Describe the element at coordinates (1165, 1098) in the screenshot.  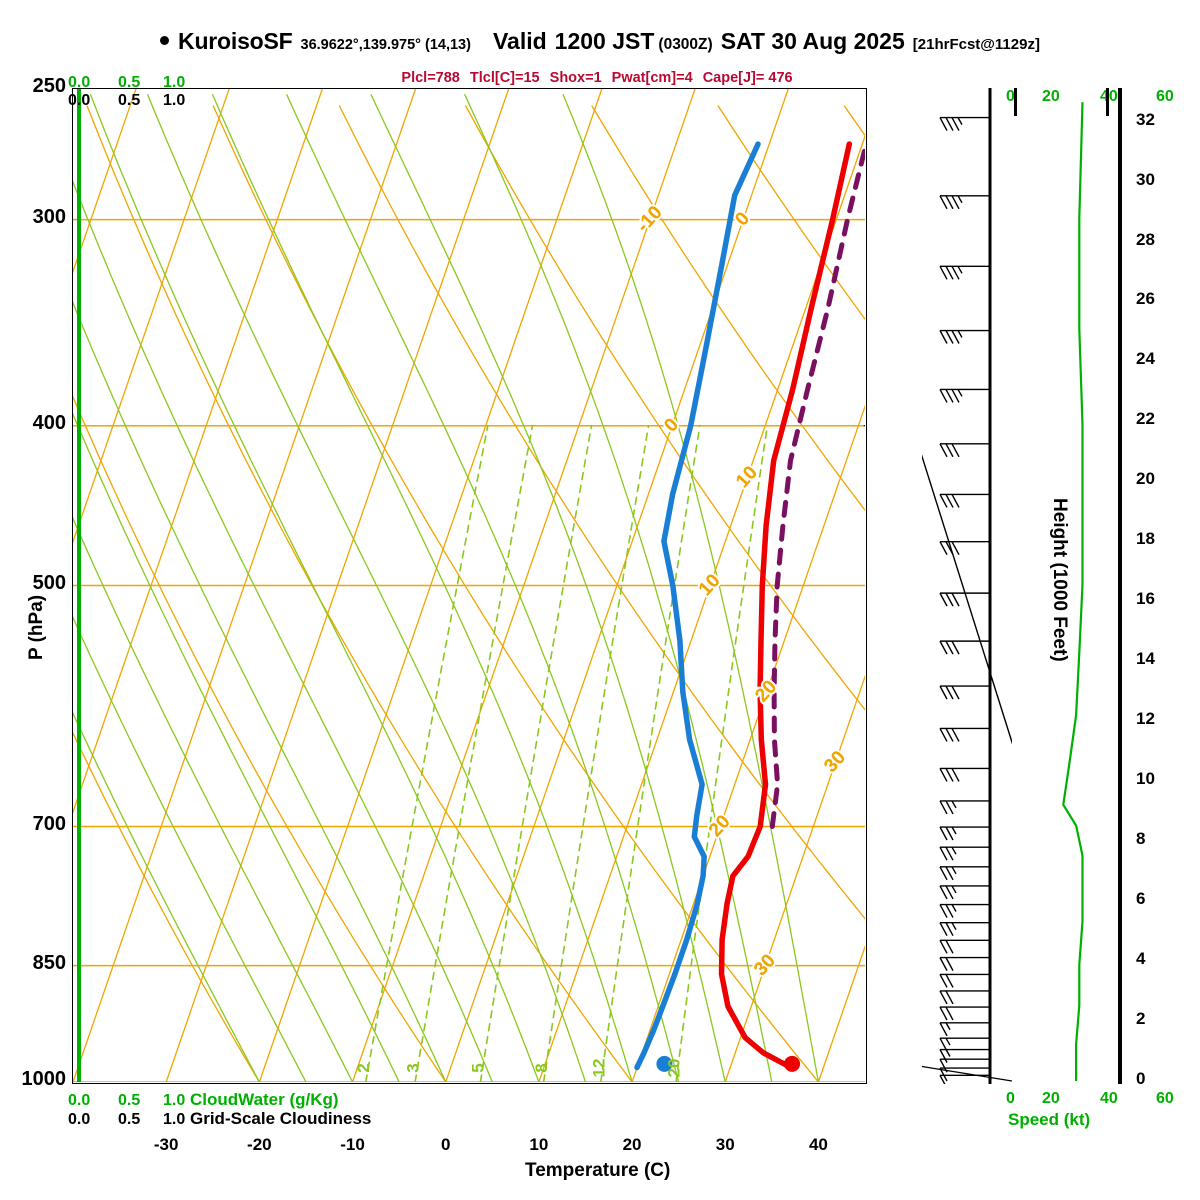
I see `speed-tick-bottom-60: 60` at that location.